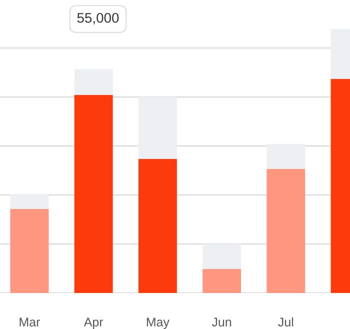  I want to click on x-tick-label: Apr, so click(94, 323).